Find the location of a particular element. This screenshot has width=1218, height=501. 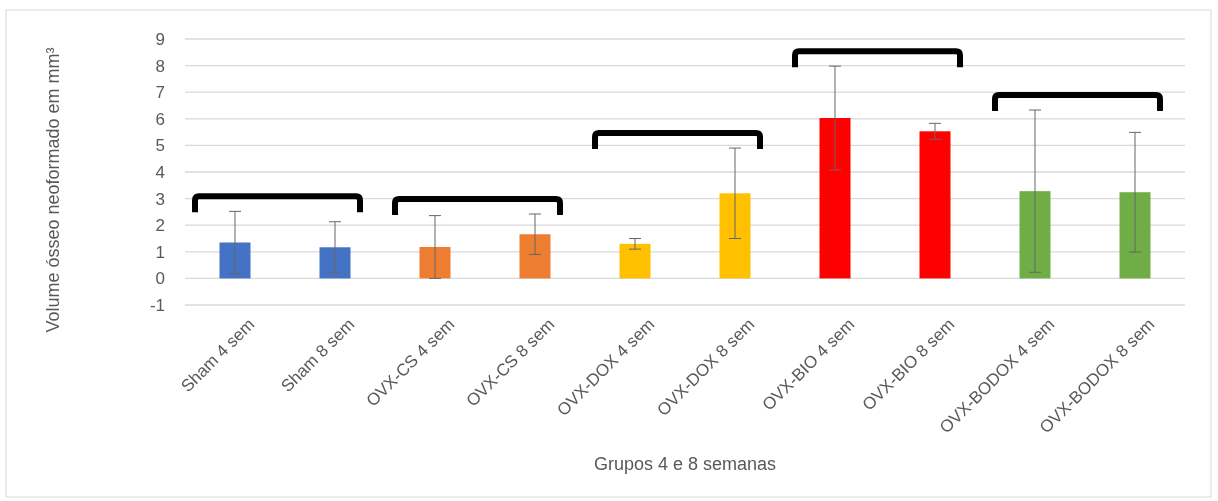

y-tick-label: 6 is located at coordinates (160, 119).